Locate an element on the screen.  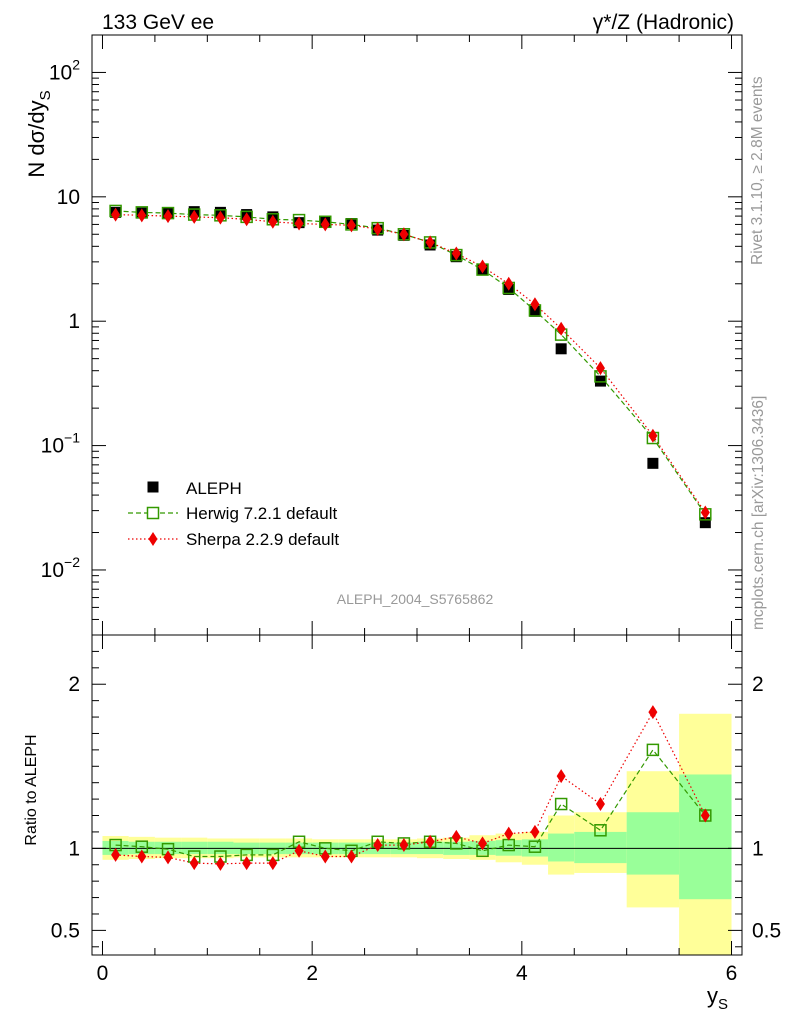
x-tick-label: 4 is located at coordinates (522, 973).